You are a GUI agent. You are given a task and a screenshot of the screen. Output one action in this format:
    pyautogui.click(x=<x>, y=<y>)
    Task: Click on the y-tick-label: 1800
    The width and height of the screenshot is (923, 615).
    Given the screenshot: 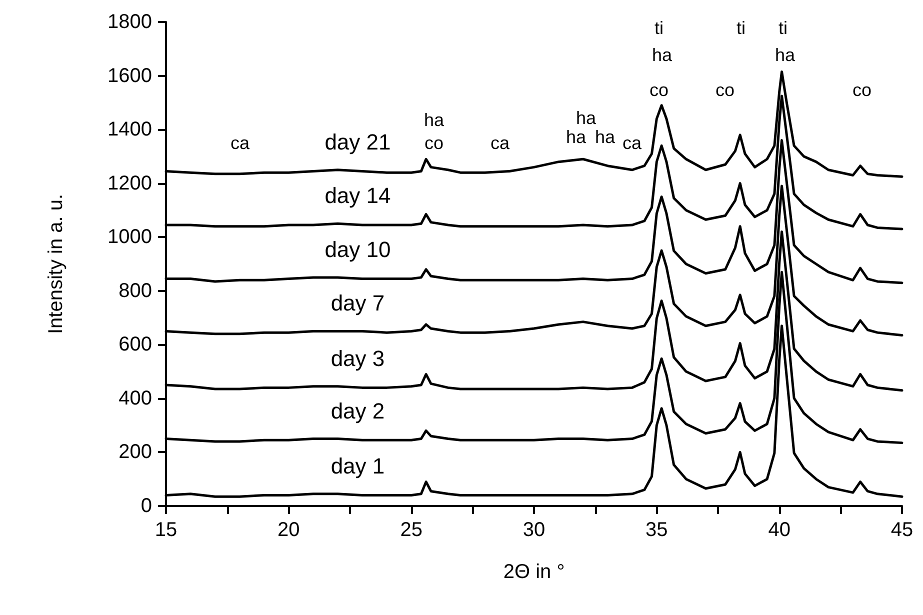 What is the action you would take?
    pyautogui.click(x=130, y=22)
    